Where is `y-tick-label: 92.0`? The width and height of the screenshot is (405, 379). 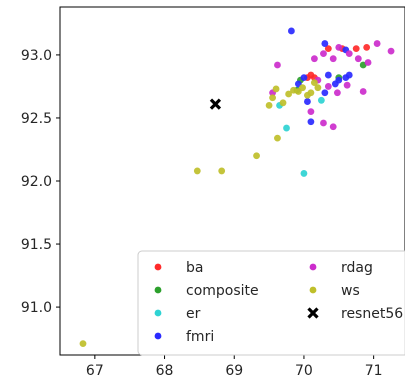
y-tick-label: 92.0 is located at coordinates (36, 182).